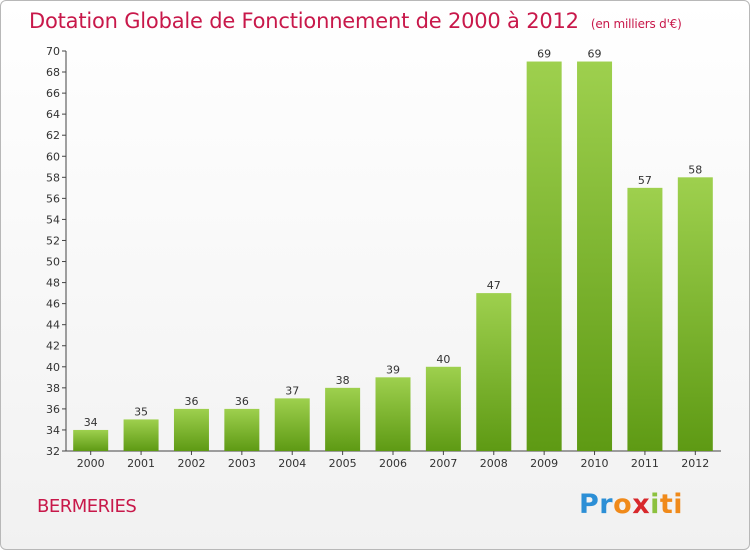 This screenshot has height=550, width=750. I want to click on y-tick-label: 62, so click(53, 135).